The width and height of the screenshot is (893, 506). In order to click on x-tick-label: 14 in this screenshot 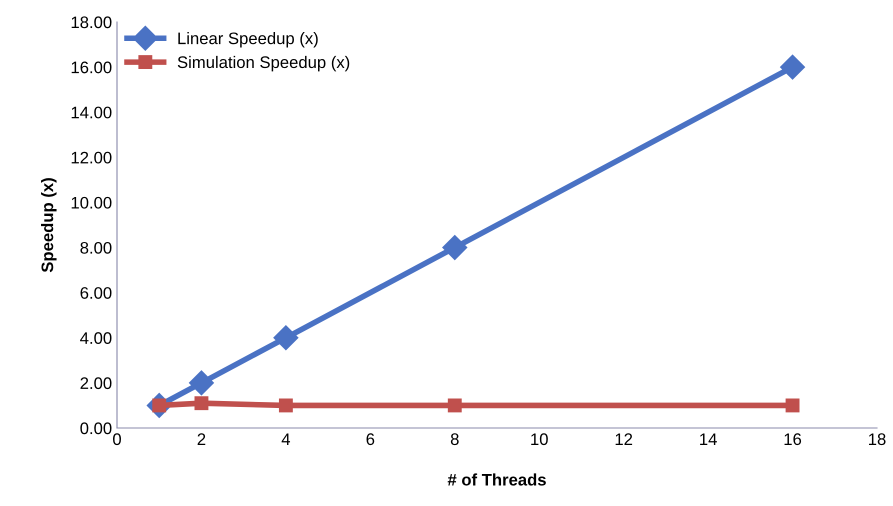, I will do `click(708, 439)`.